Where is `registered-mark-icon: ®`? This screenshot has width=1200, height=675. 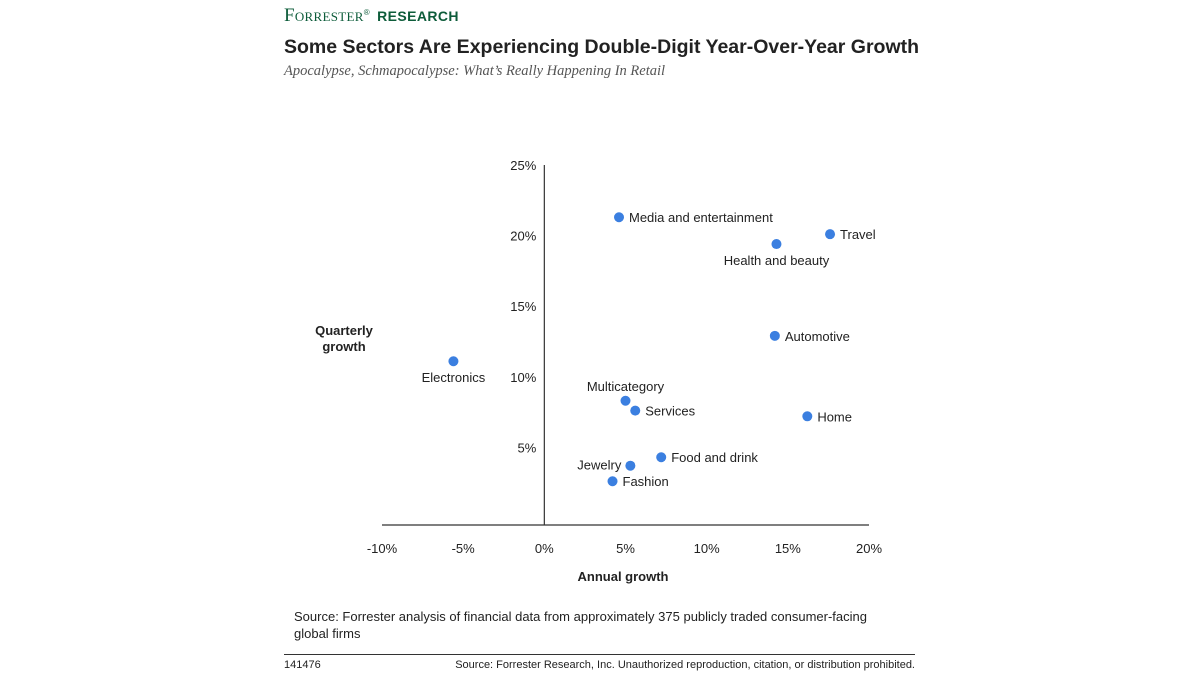
registered-mark-icon: ® is located at coordinates (366, 12).